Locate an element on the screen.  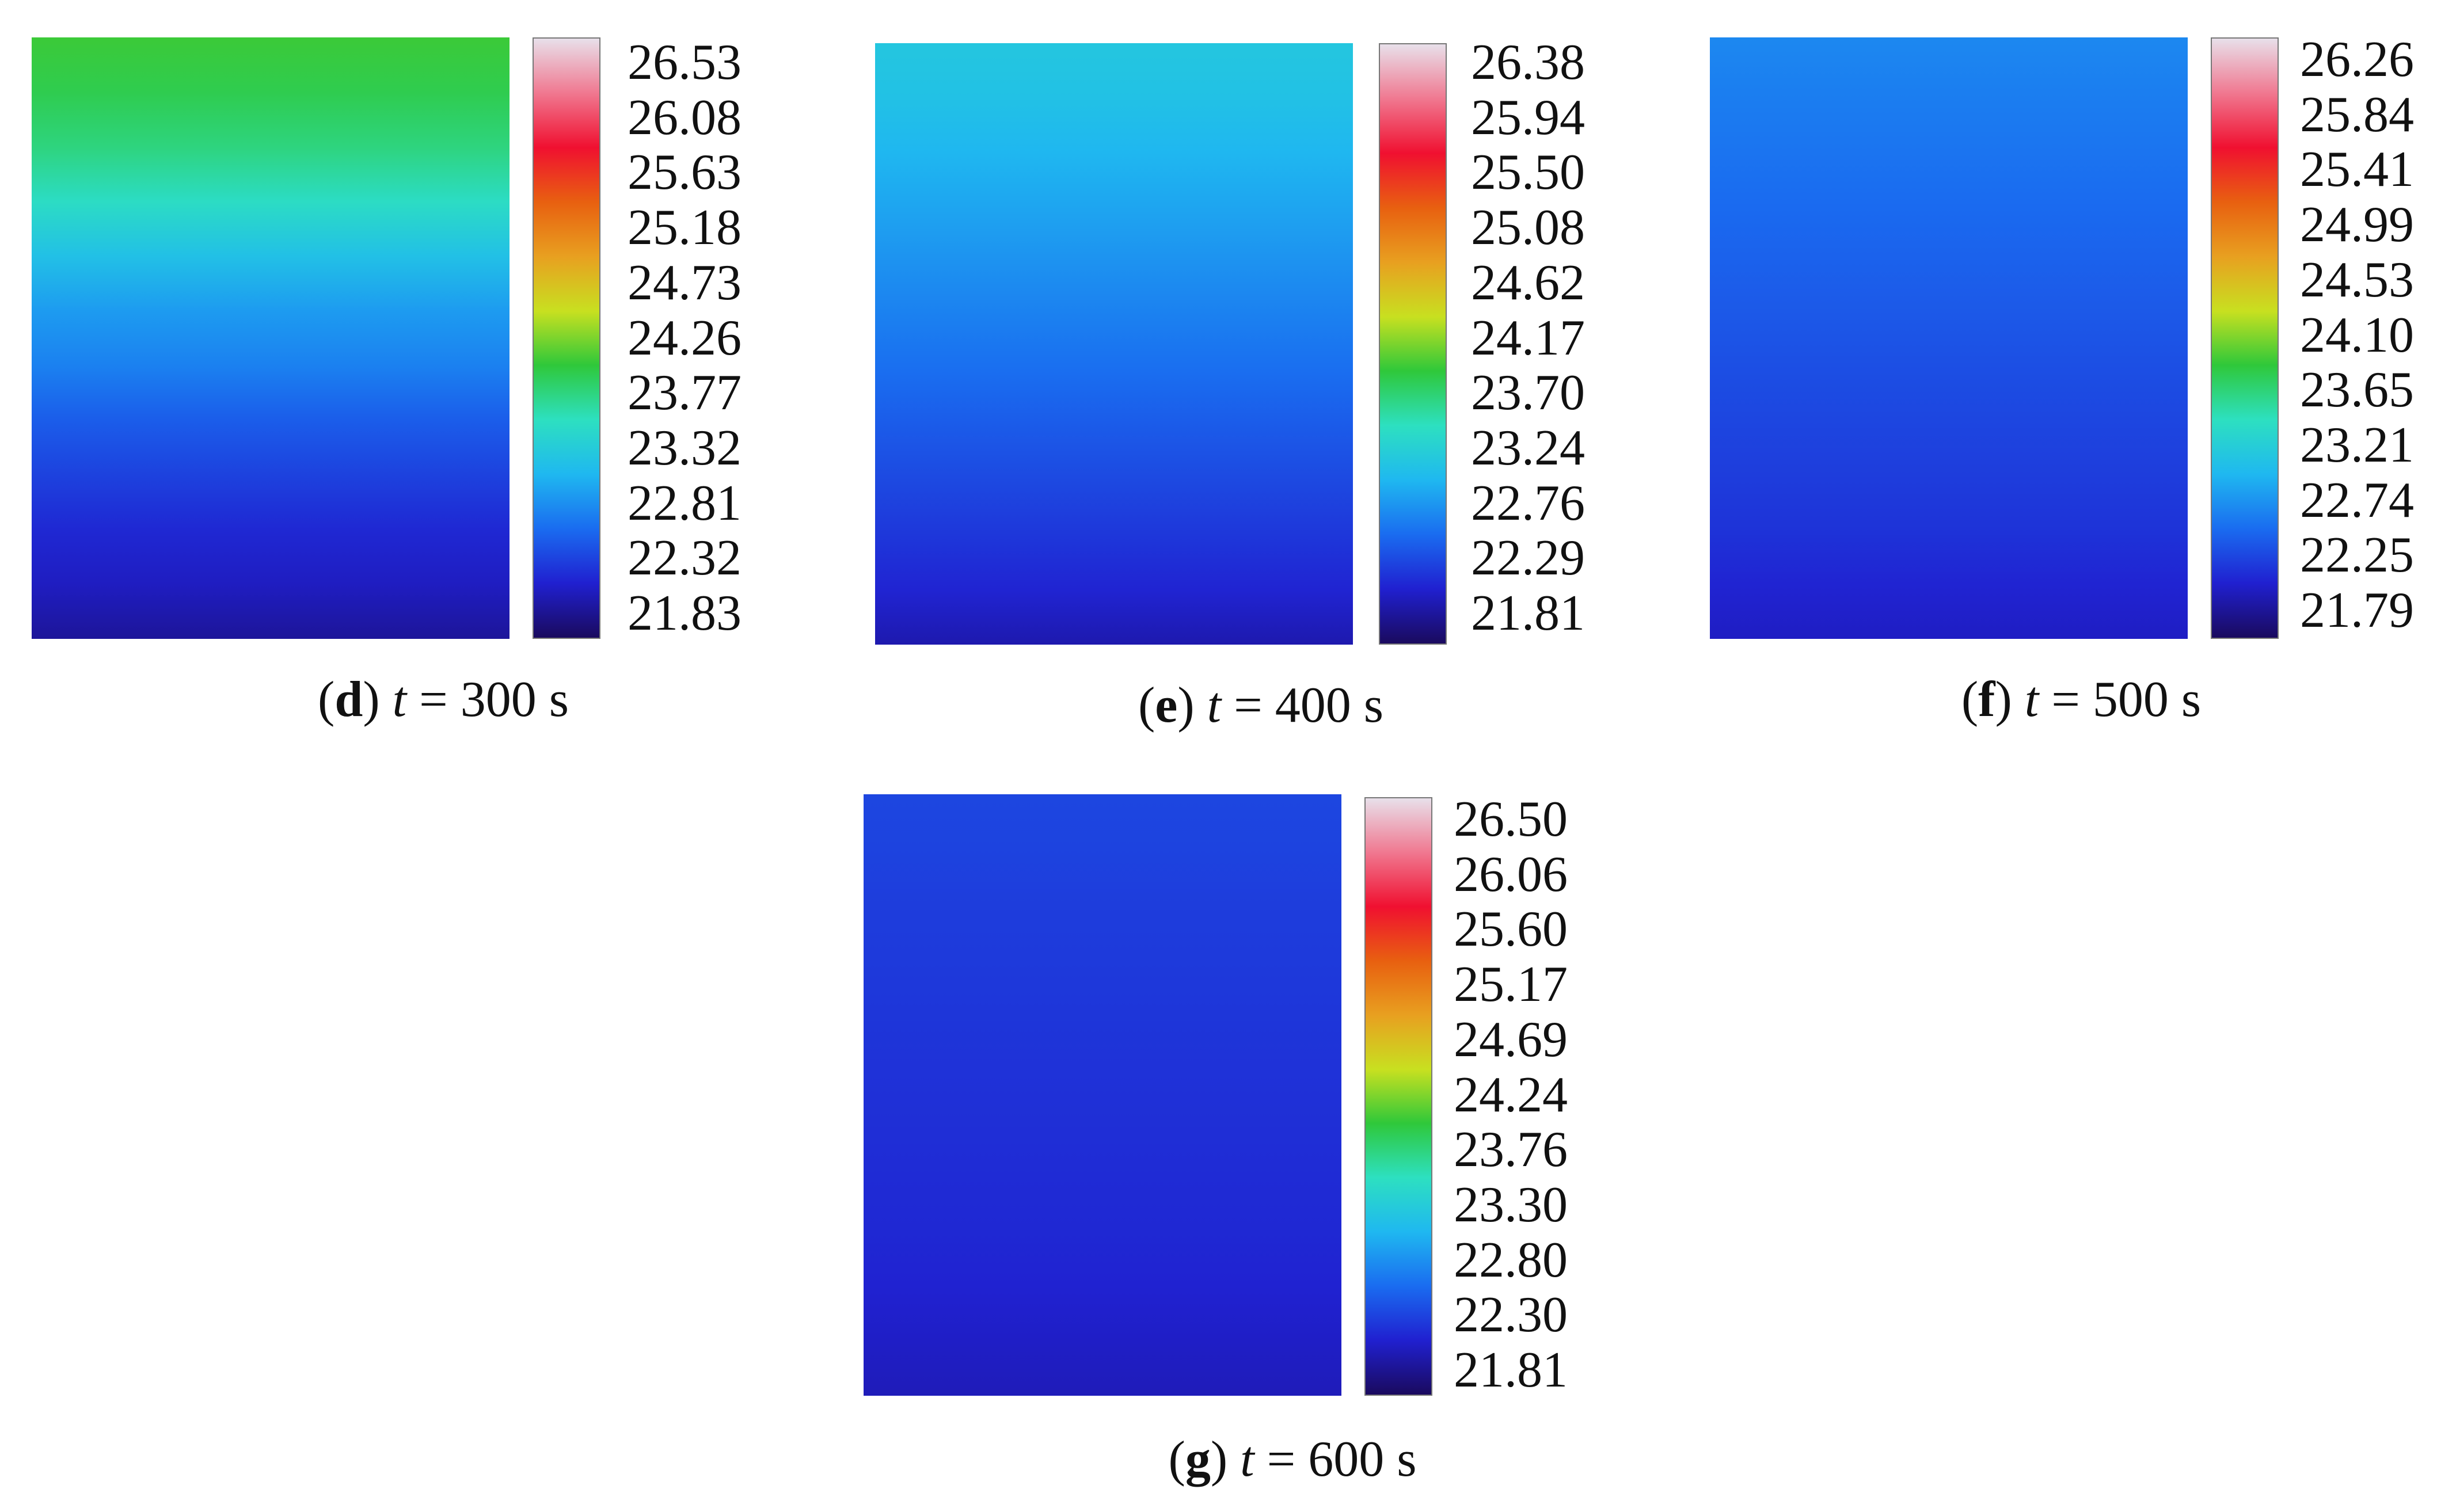
panel-letter-d: d is located at coordinates (348, 700).